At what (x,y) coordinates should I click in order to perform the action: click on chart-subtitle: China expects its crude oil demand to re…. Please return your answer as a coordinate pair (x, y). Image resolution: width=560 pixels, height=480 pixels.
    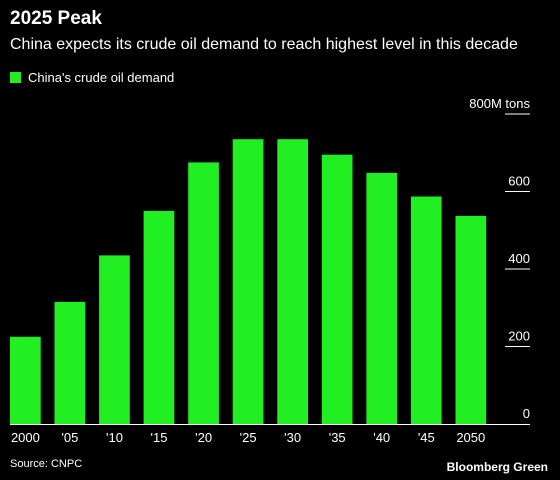
    Looking at the image, I should click on (264, 44).